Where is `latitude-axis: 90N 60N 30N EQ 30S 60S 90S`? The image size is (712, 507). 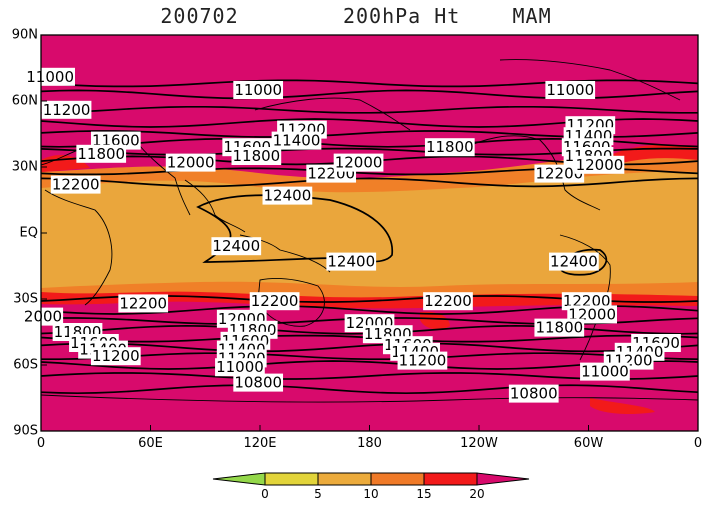 latitude-axis: 90N 60N 30N EQ 30S 60S 90S is located at coordinates (29, 233).